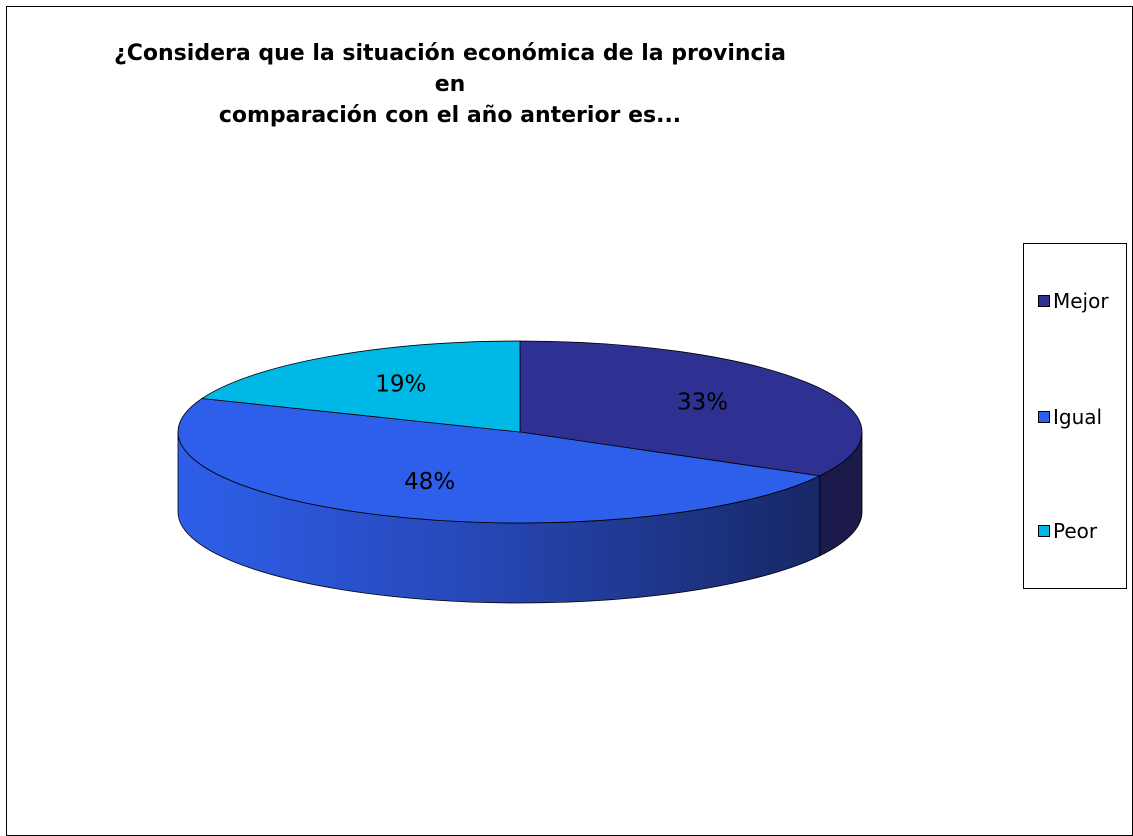 The height and width of the screenshot is (836, 1133). I want to click on pie-slice-igual, so click(499, 461).